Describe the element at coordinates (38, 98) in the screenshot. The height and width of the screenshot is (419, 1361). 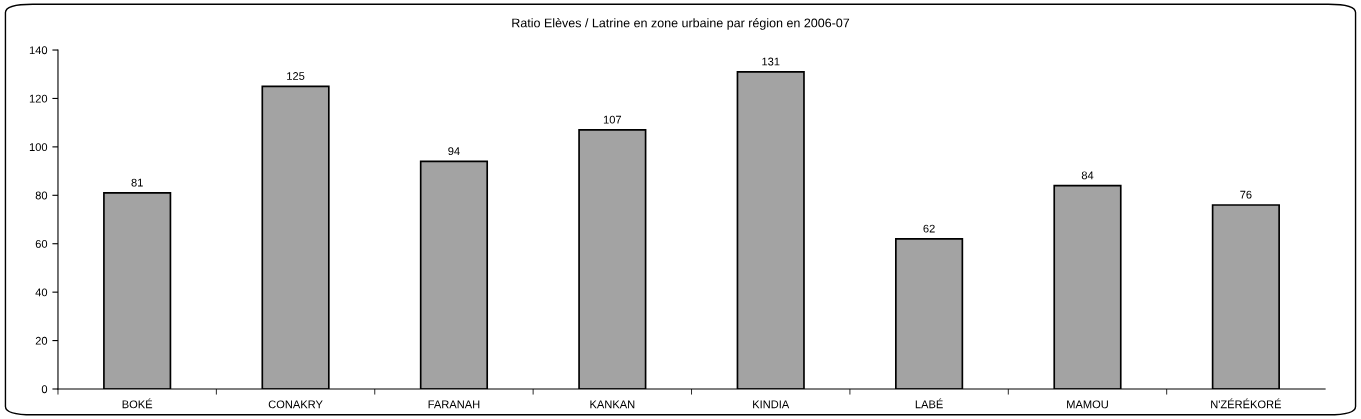
I see `y-tick-label: 120` at that location.